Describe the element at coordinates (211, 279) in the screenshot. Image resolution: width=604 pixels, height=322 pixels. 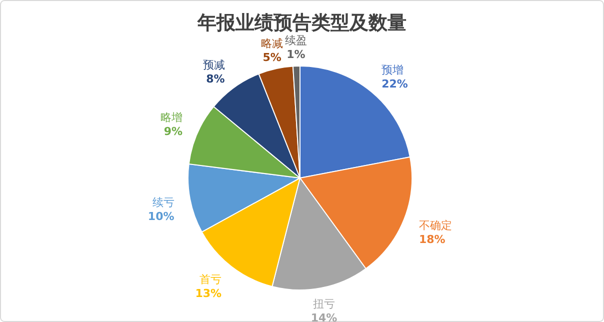
I see `slice-label: 首亏` at that location.